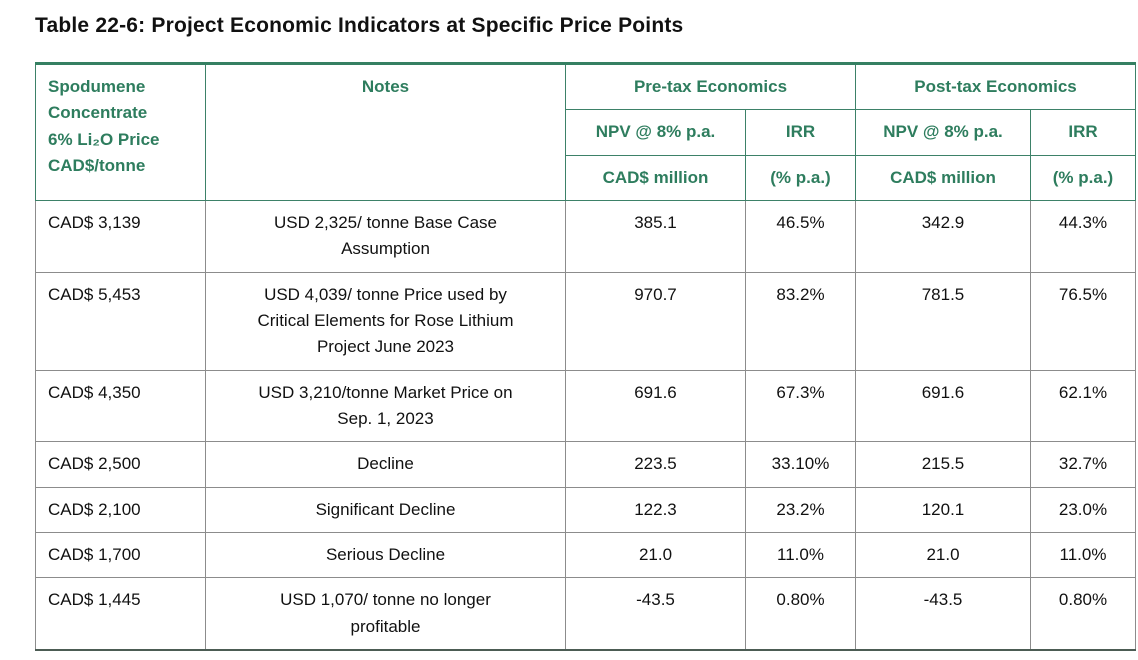 The width and height of the screenshot is (1138, 660). I want to click on price-cell: CAD$ 3,139, so click(120, 236).